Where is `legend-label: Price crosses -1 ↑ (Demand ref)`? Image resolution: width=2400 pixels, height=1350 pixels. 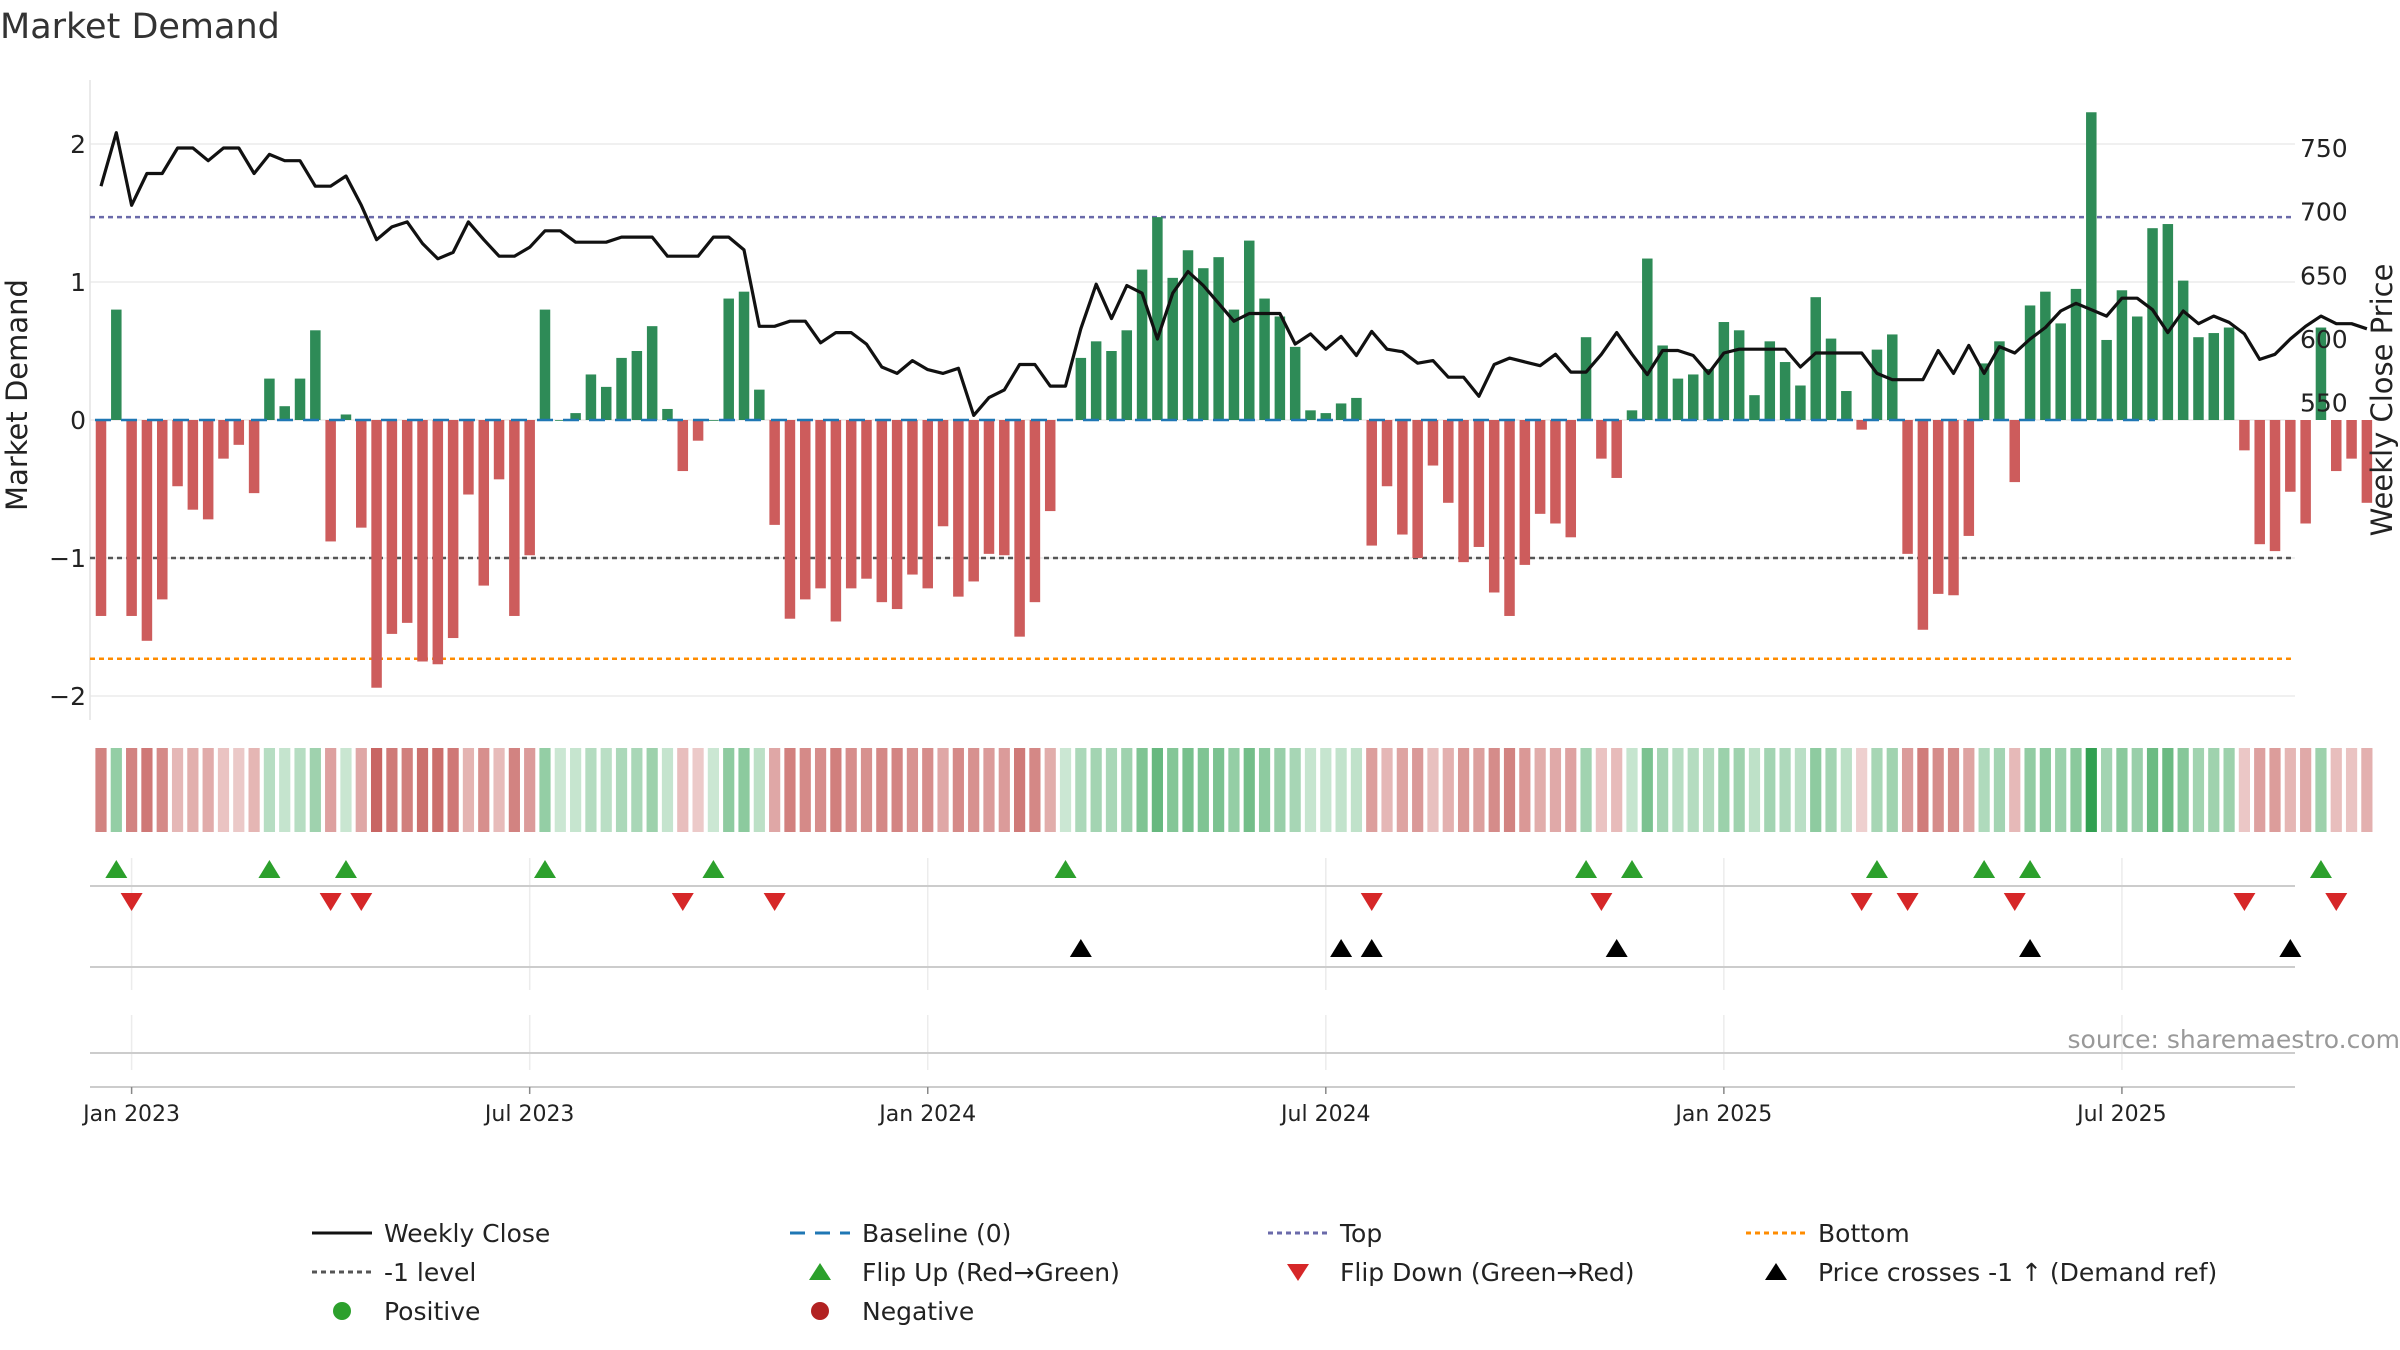
legend-label: Price crosses -1 ↑ (Demand ref) is located at coordinates (2017, 1272).